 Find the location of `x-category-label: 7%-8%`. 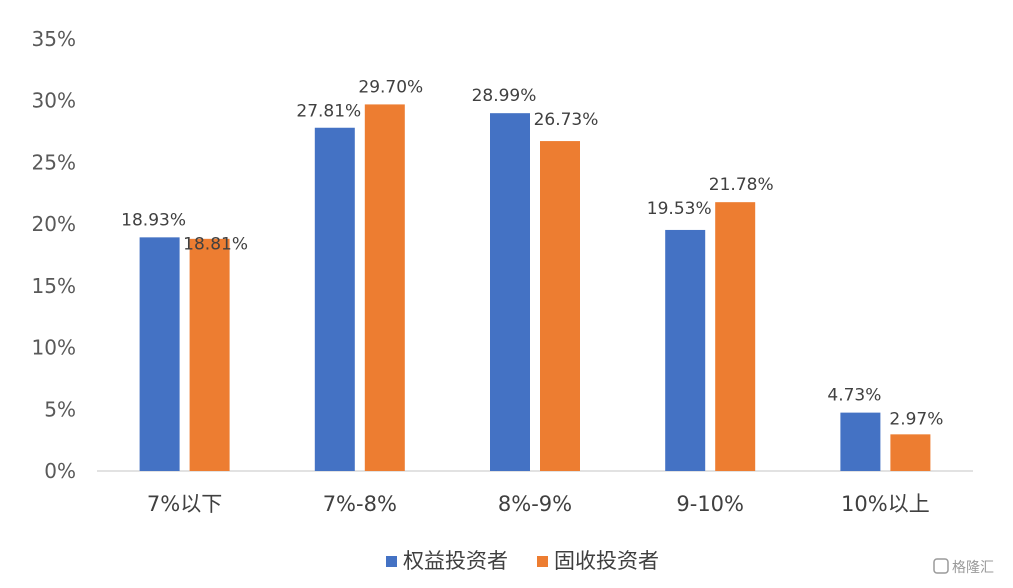

x-category-label: 7%-8% is located at coordinates (360, 504).